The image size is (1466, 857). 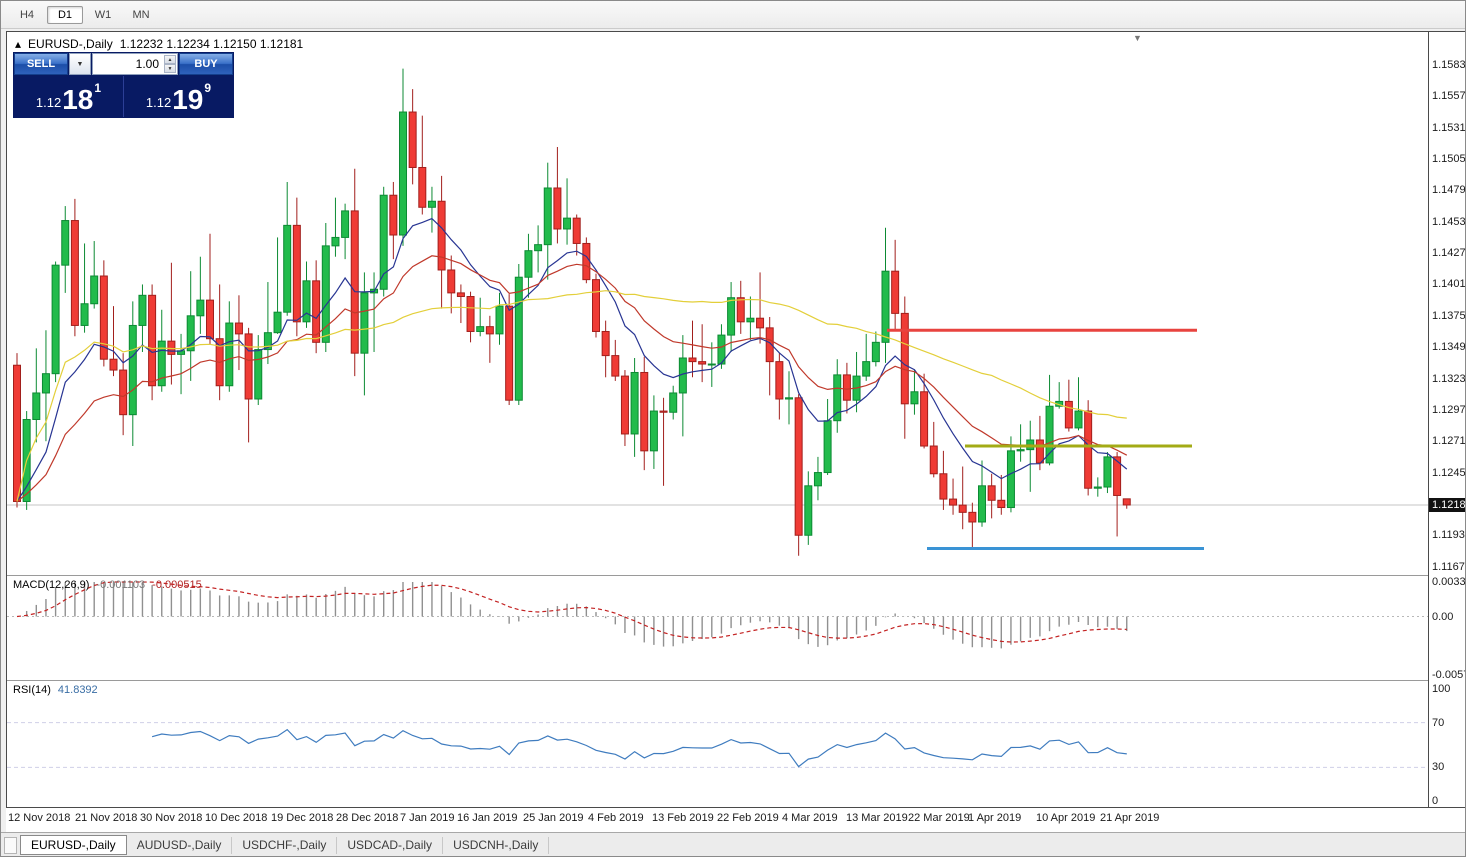 I want to click on sell-price-figure: 1.12, so click(x=48, y=102).